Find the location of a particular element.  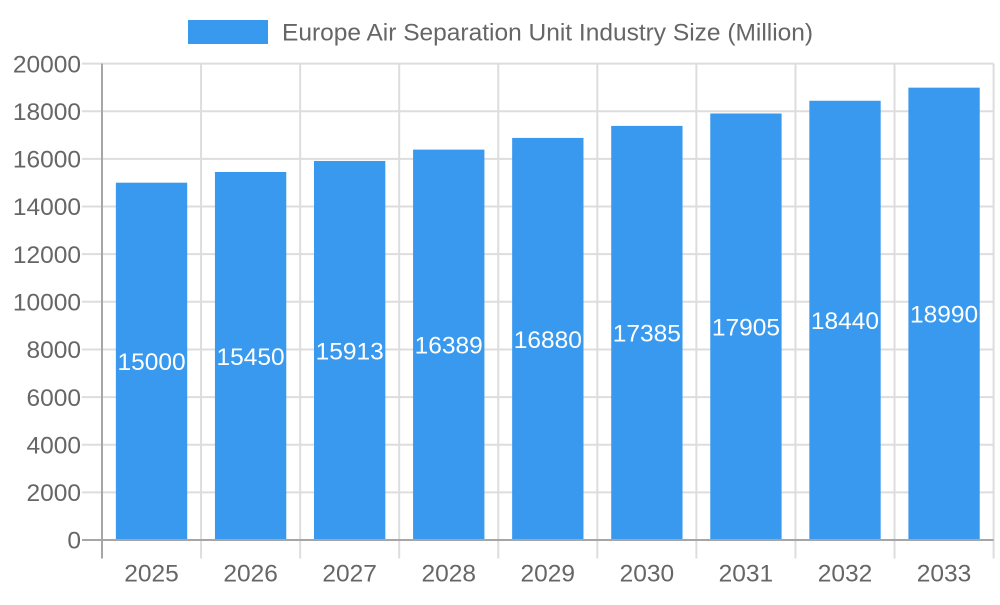

svg-text: 2033 is located at coordinates (944, 574).